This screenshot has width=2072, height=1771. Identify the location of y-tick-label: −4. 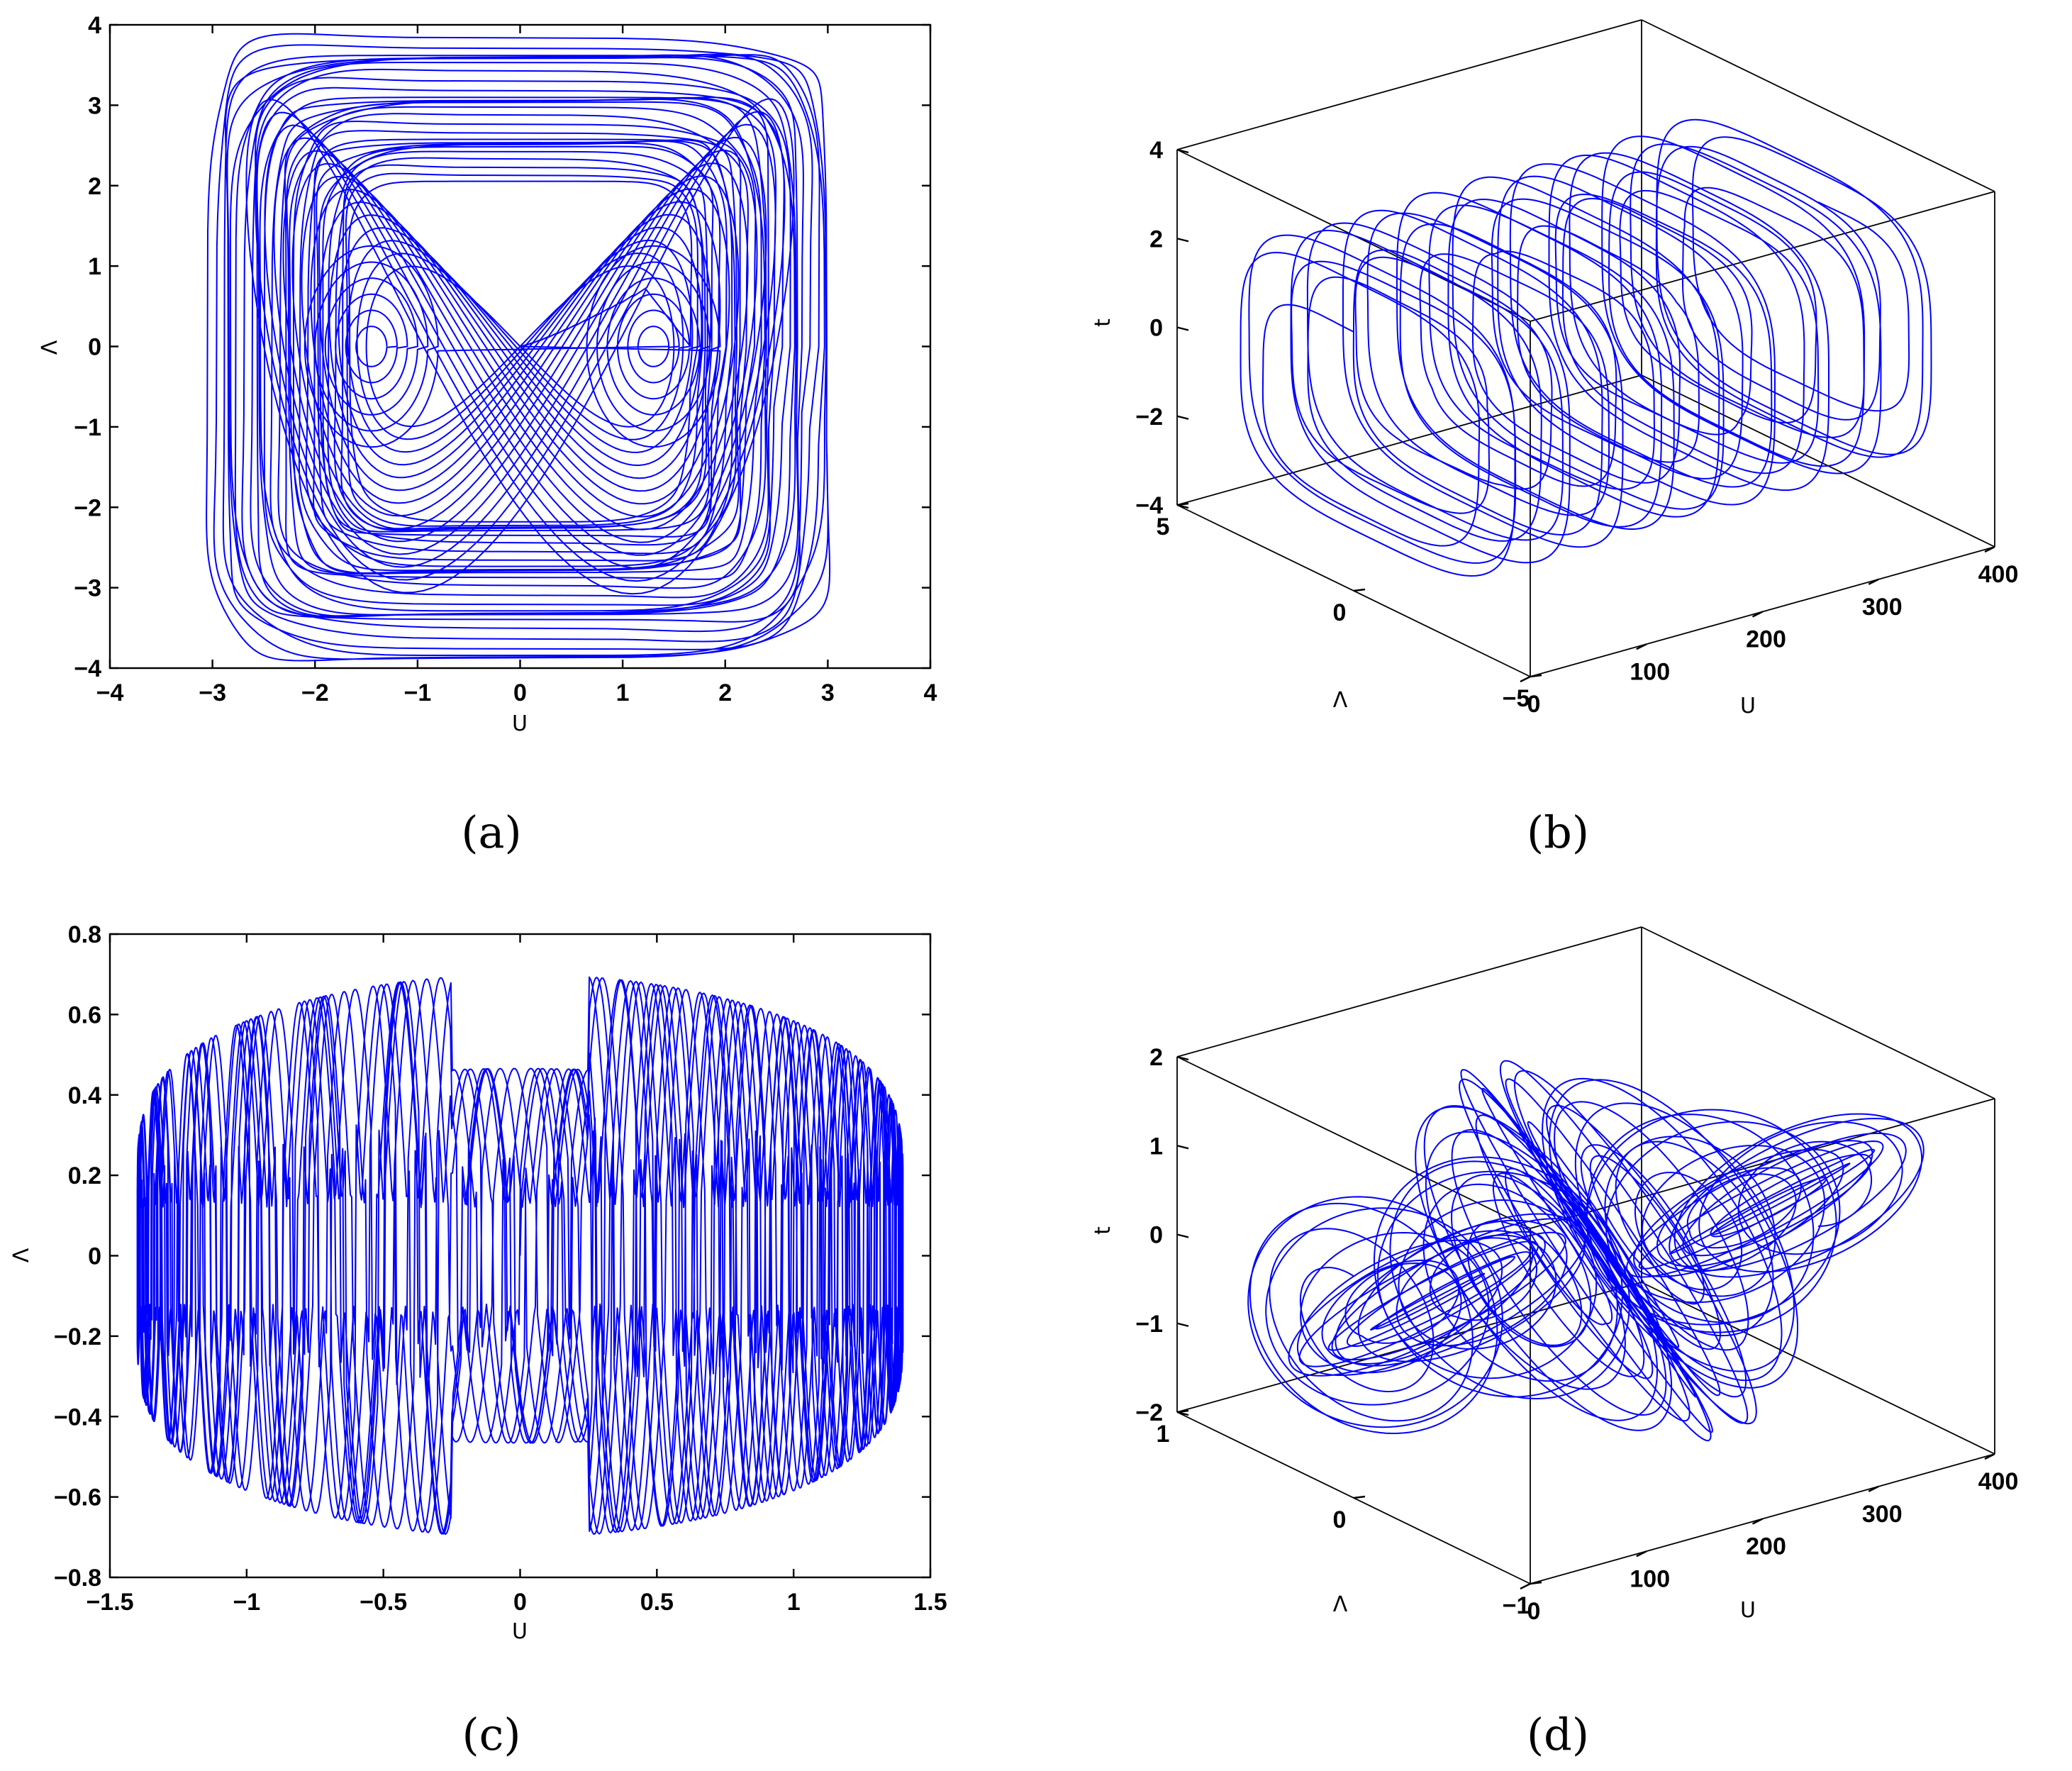
(87, 668).